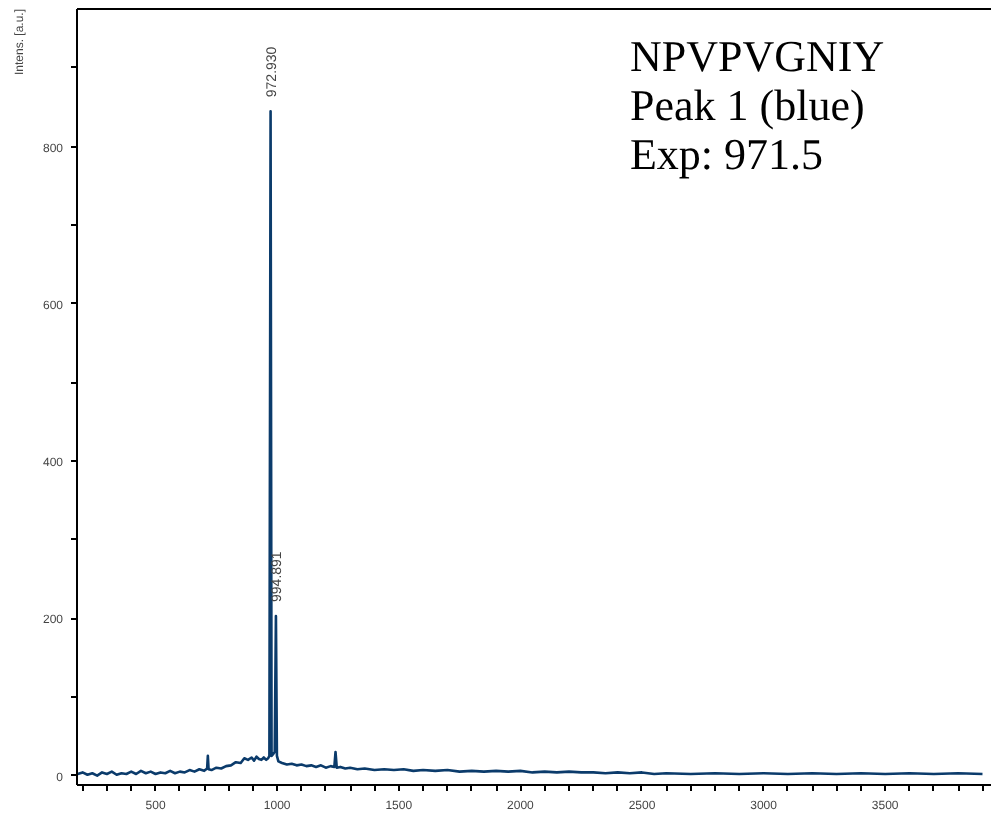 The image size is (992, 814). What do you see at coordinates (757, 56) in the screenshot?
I see `annotation: NPVPVGNIY` at bounding box center [757, 56].